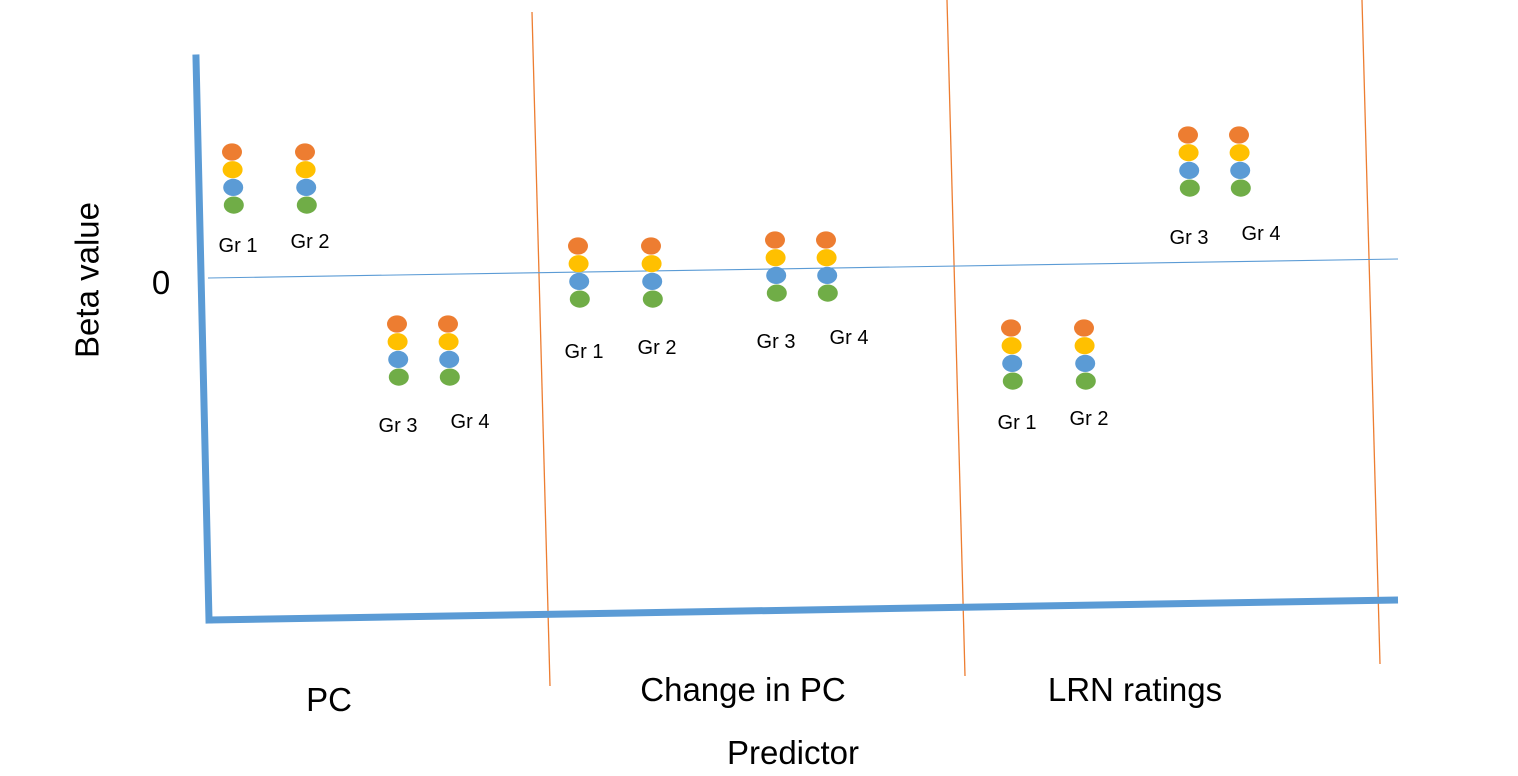 This screenshot has width=1518, height=776. I want to click on zero-line, so click(803, 268).